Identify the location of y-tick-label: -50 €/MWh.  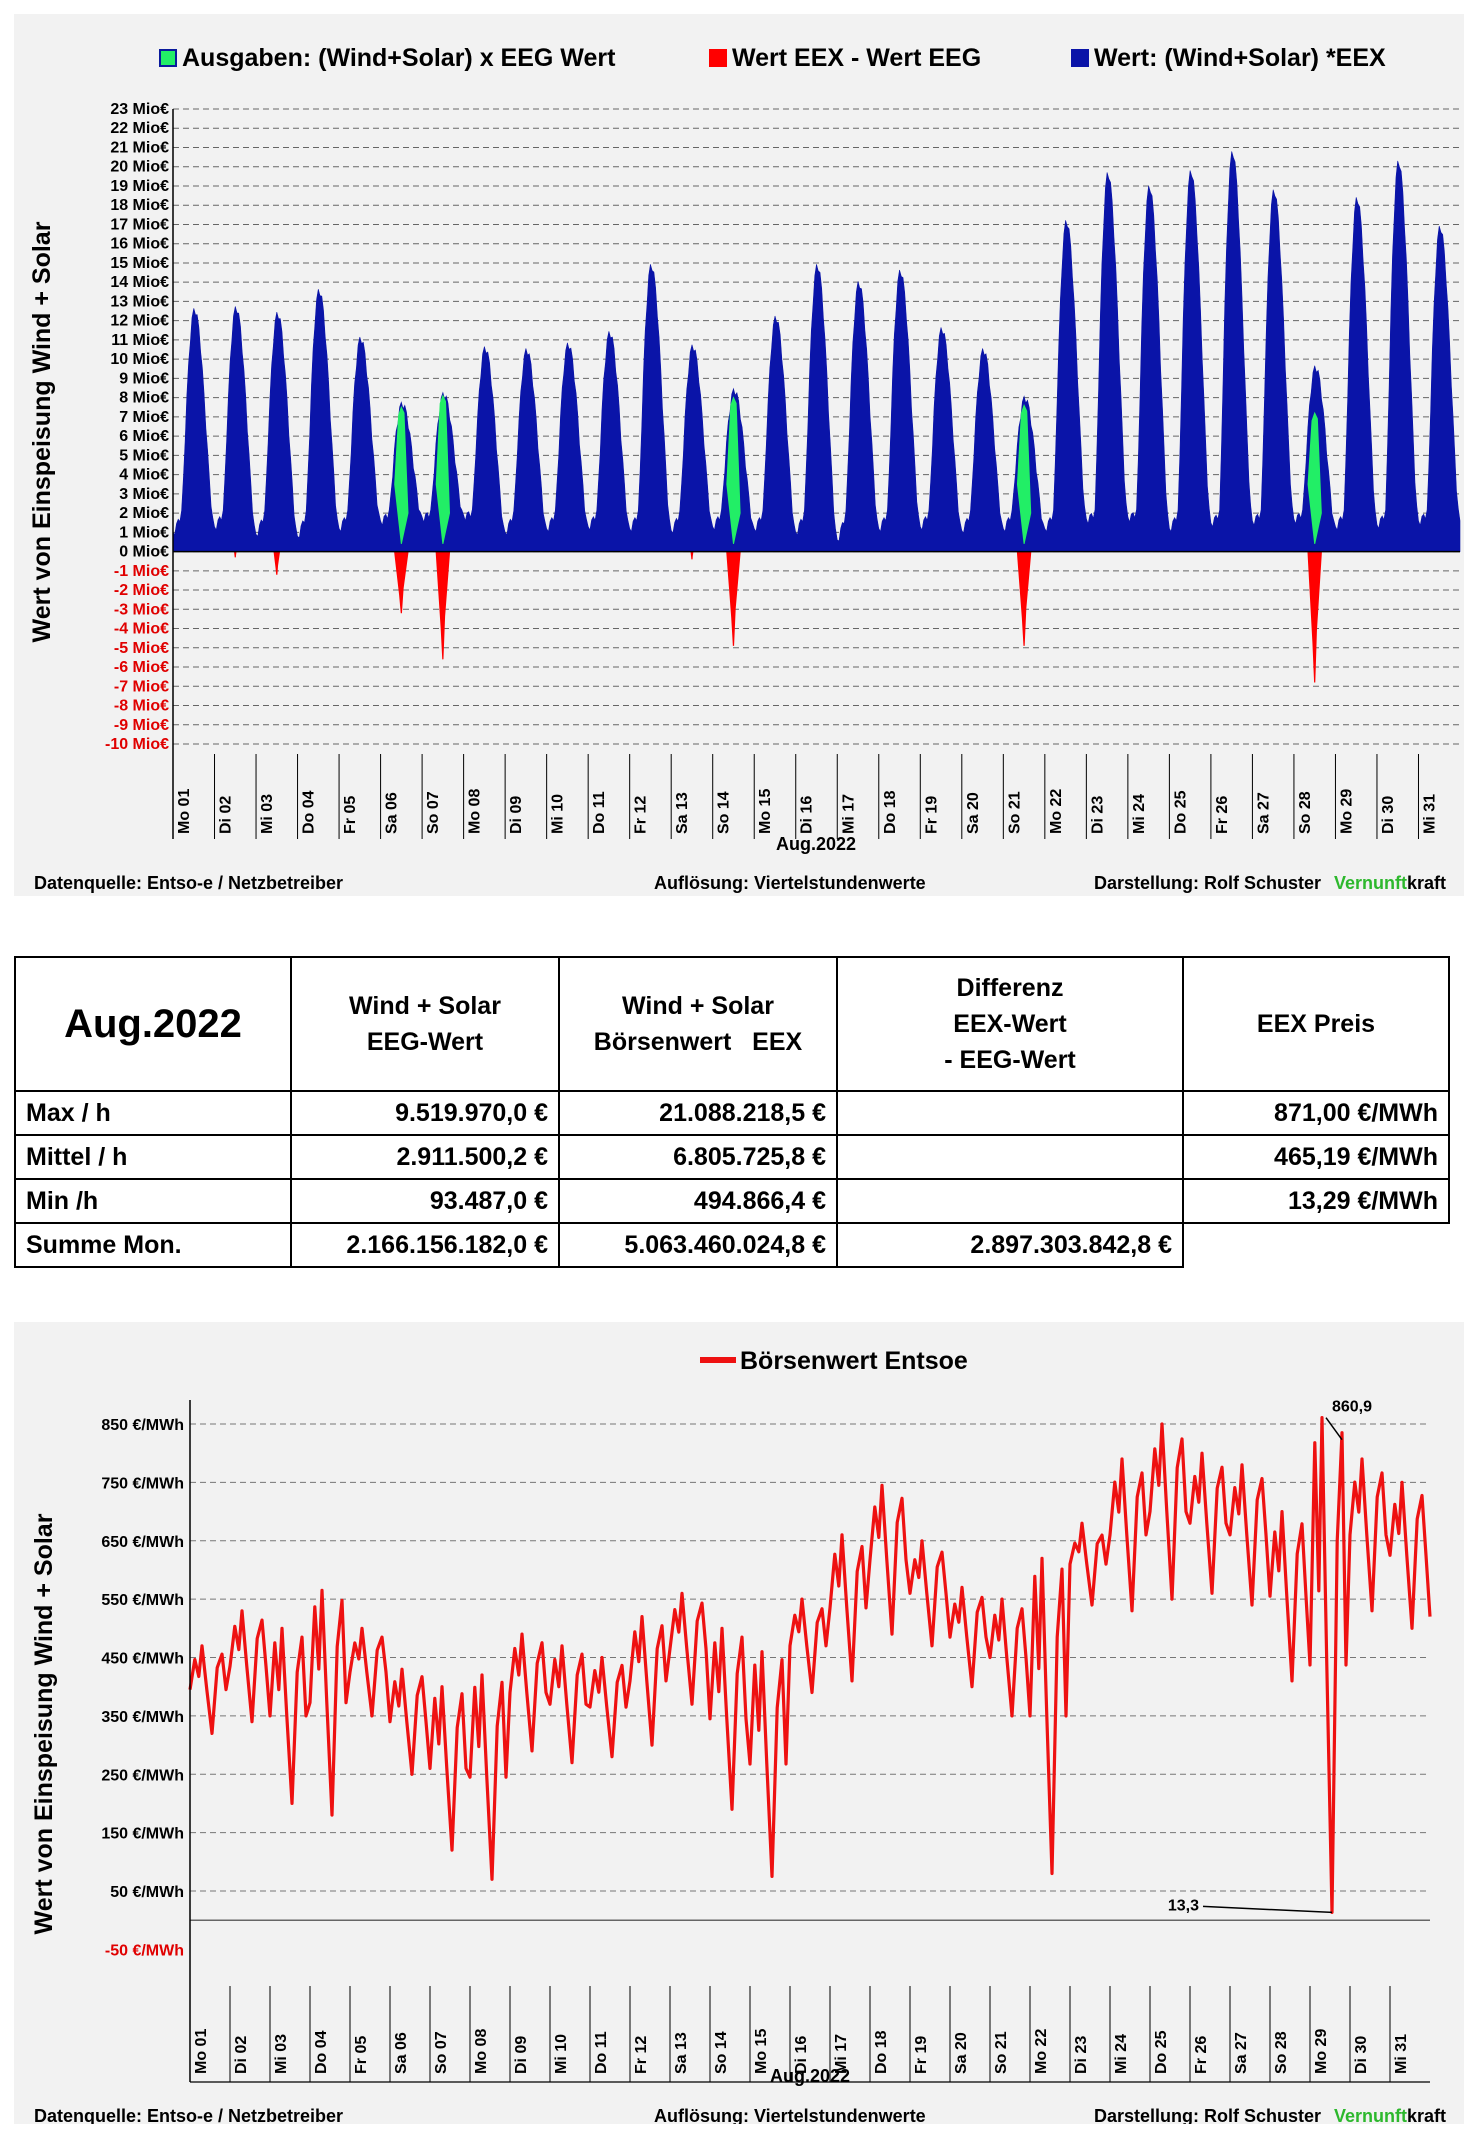
(144, 1950).